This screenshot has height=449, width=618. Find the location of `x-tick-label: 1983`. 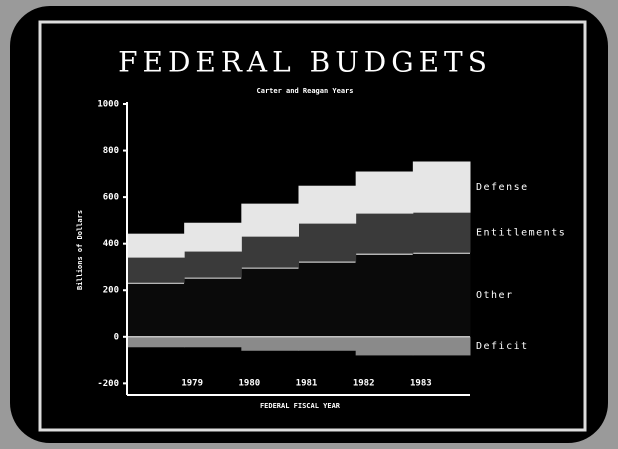

x-tick-label: 1983 is located at coordinates (421, 384).